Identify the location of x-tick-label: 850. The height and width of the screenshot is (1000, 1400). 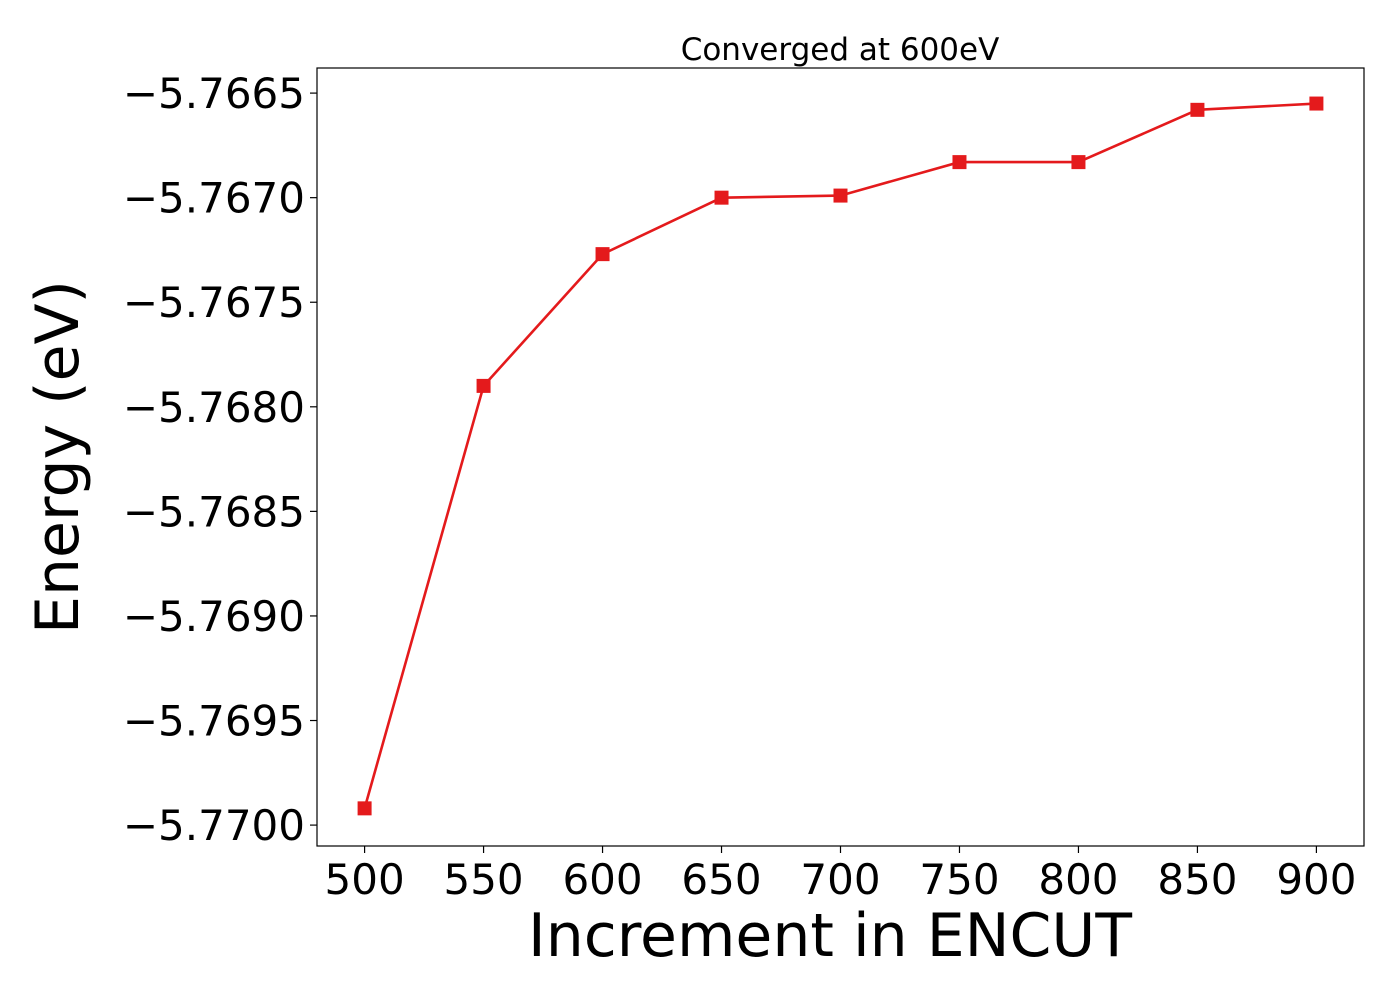
(1197, 879).